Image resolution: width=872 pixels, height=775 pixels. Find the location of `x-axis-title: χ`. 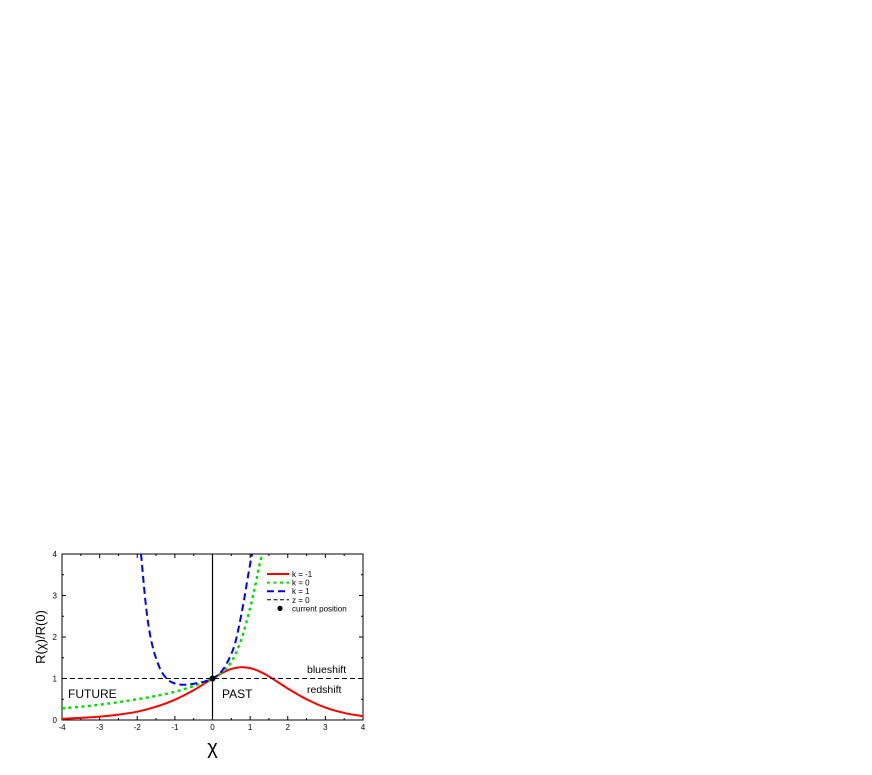

x-axis-title: χ is located at coordinates (212, 748).